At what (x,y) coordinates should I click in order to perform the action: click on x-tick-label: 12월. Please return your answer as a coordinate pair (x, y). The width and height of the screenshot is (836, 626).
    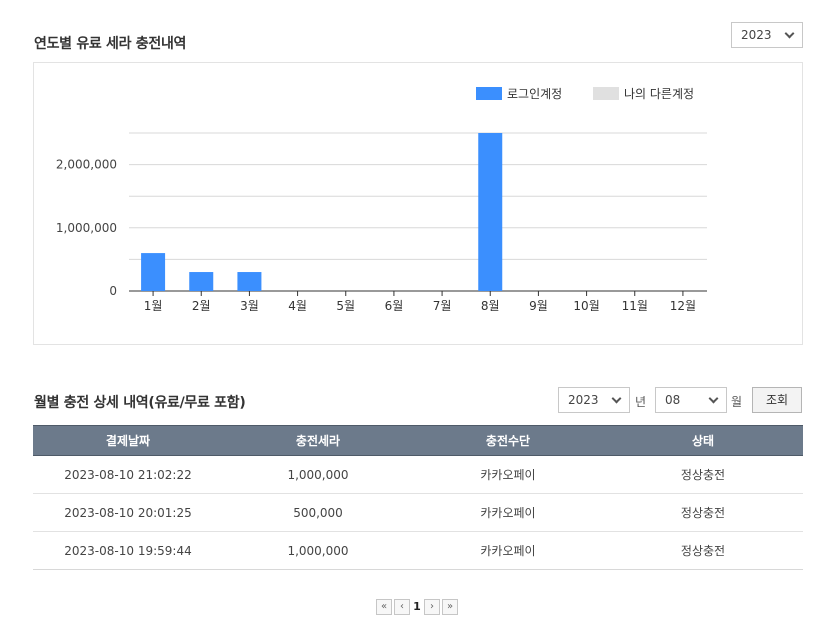
    Looking at the image, I should click on (683, 306).